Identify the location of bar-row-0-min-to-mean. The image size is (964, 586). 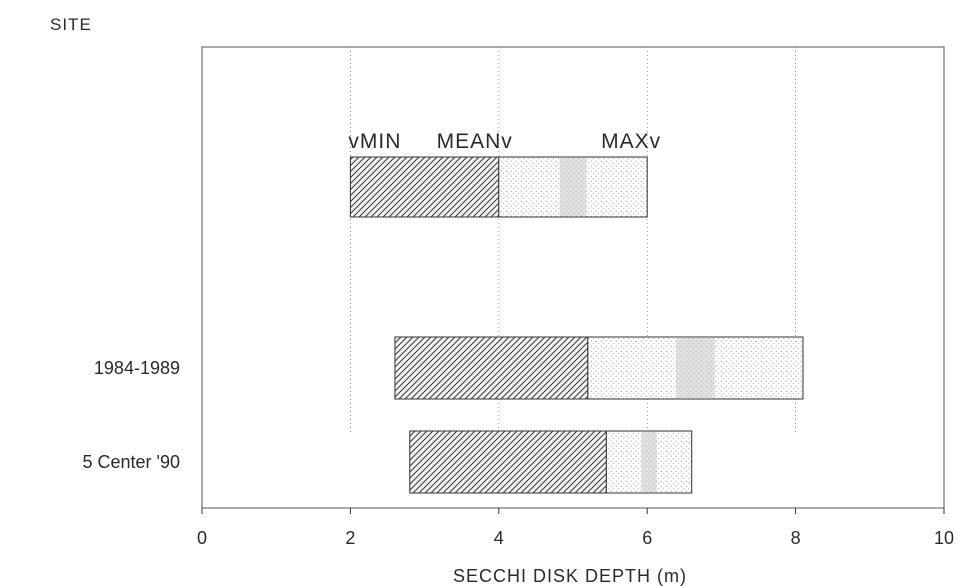
(491, 368).